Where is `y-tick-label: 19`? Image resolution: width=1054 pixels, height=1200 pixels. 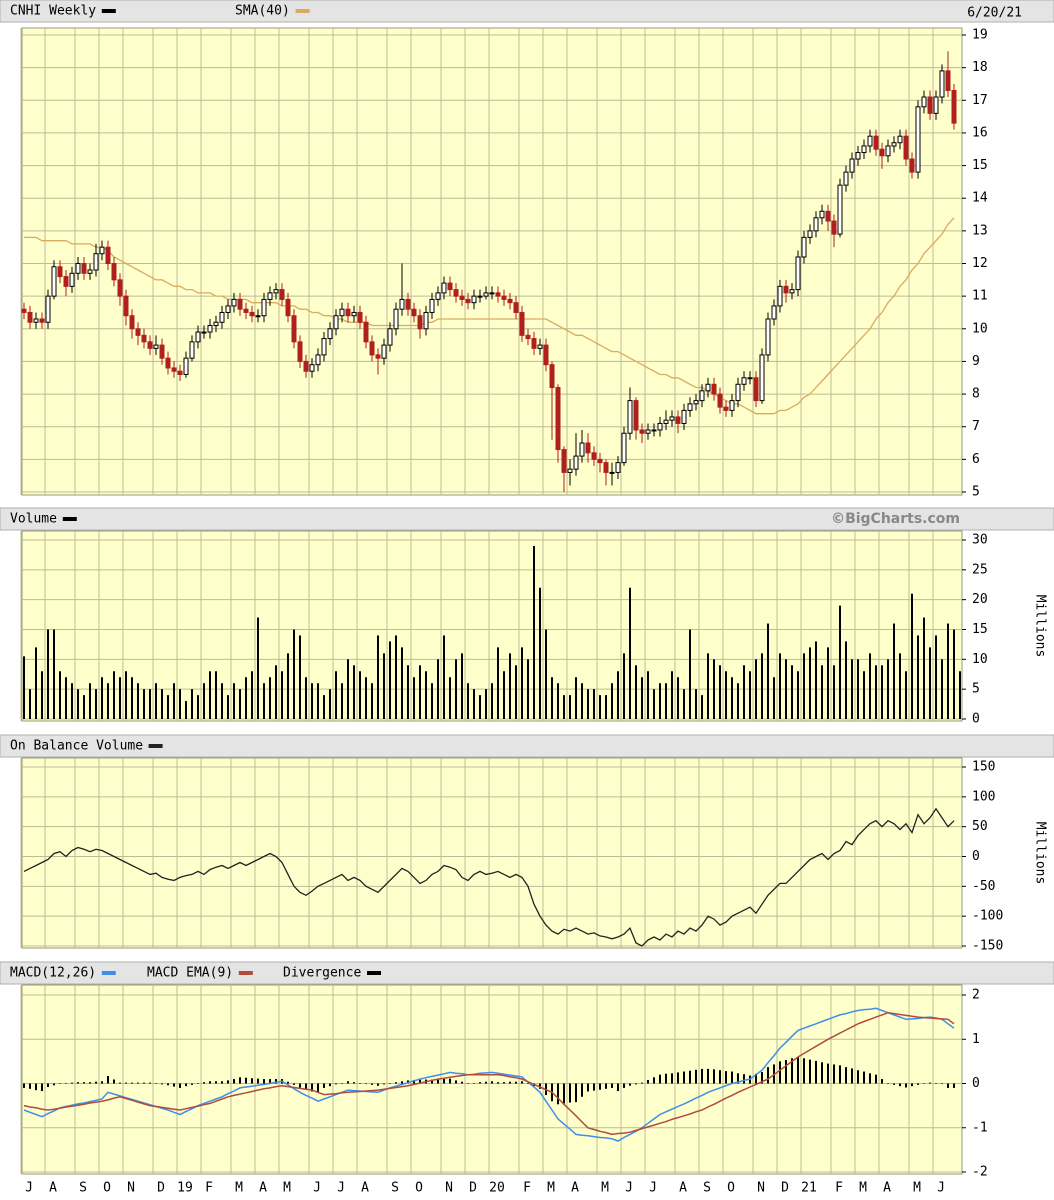 y-tick-label: 19 is located at coordinates (980, 35).